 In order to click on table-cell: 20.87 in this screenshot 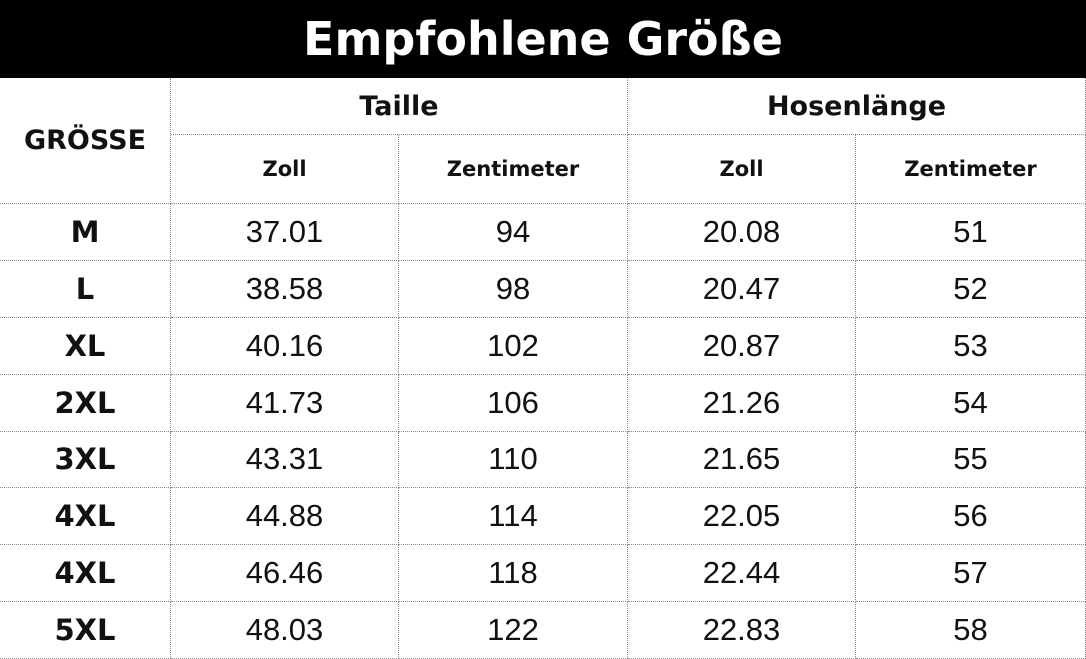, I will do `click(742, 346)`.